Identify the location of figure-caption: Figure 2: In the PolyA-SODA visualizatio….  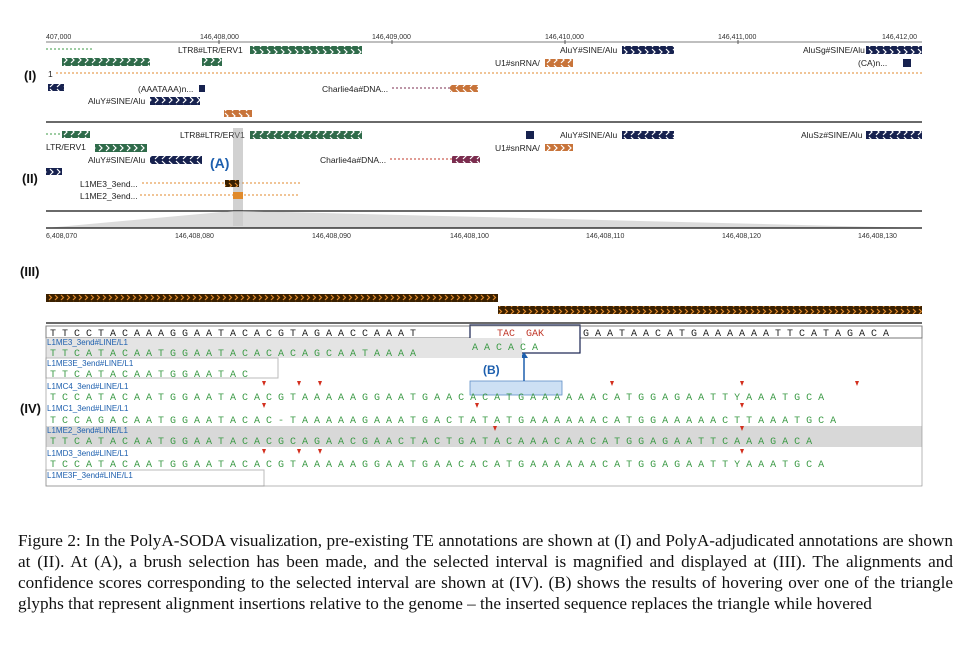
(485, 572).